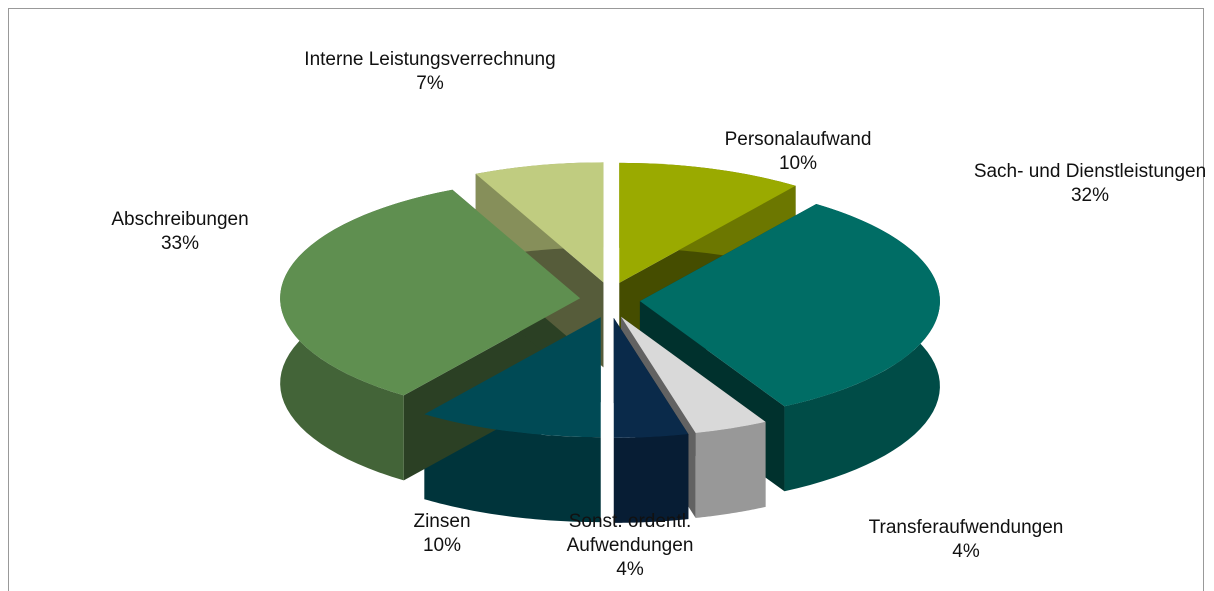 This screenshot has width=1214, height=591. I want to click on label-name: Sonst. ordentl. Aufwendungen, so click(630, 533).